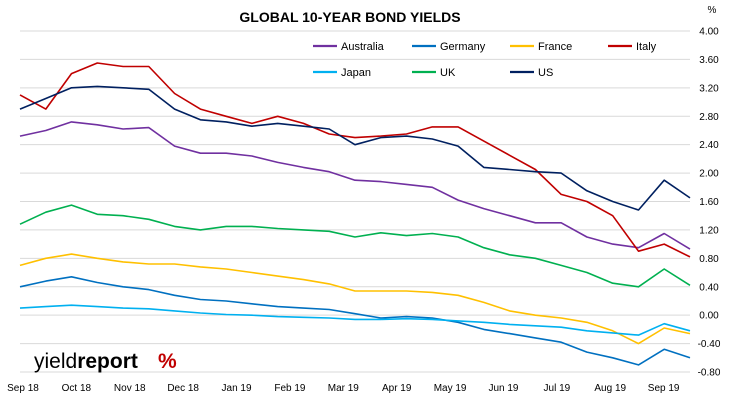 The image size is (731, 400). Describe the element at coordinates (349, 17) in the screenshot. I see `chart-title: GLOBAL 10-YEAR BOND YIELDS` at that location.